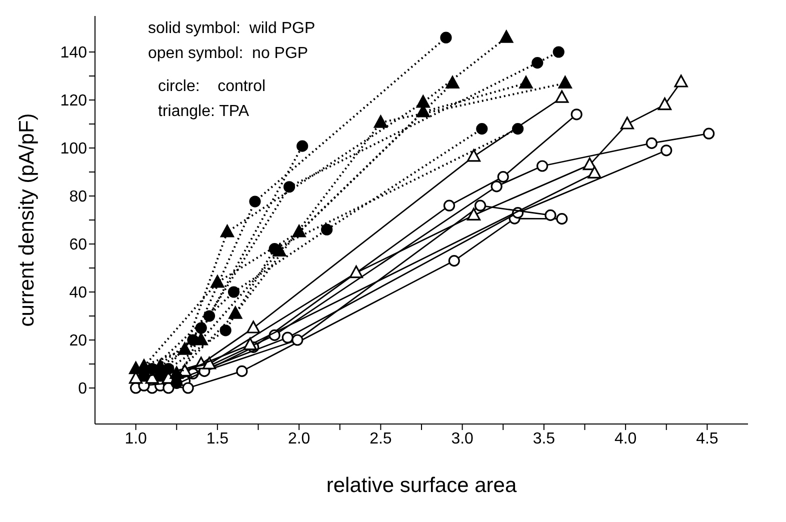 This screenshot has height=522, width=786. Describe the element at coordinates (26, 220) in the screenshot. I see `y-axis-title: current density (pA/pF)` at that location.